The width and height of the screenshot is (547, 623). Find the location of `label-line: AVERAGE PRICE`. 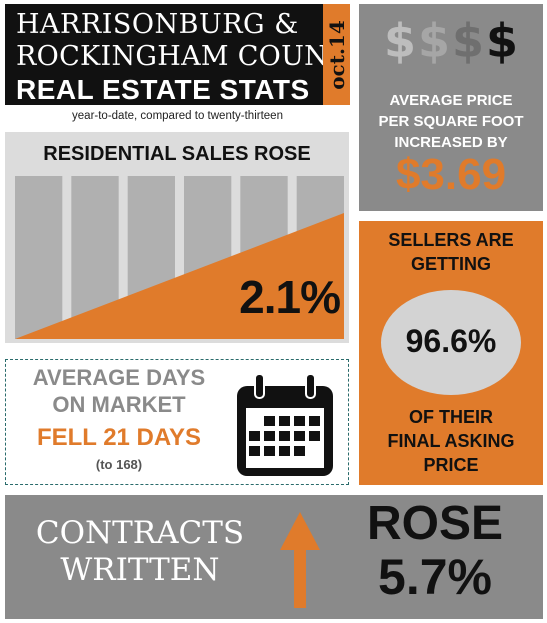

label-line: AVERAGE PRICE is located at coordinates (451, 100).